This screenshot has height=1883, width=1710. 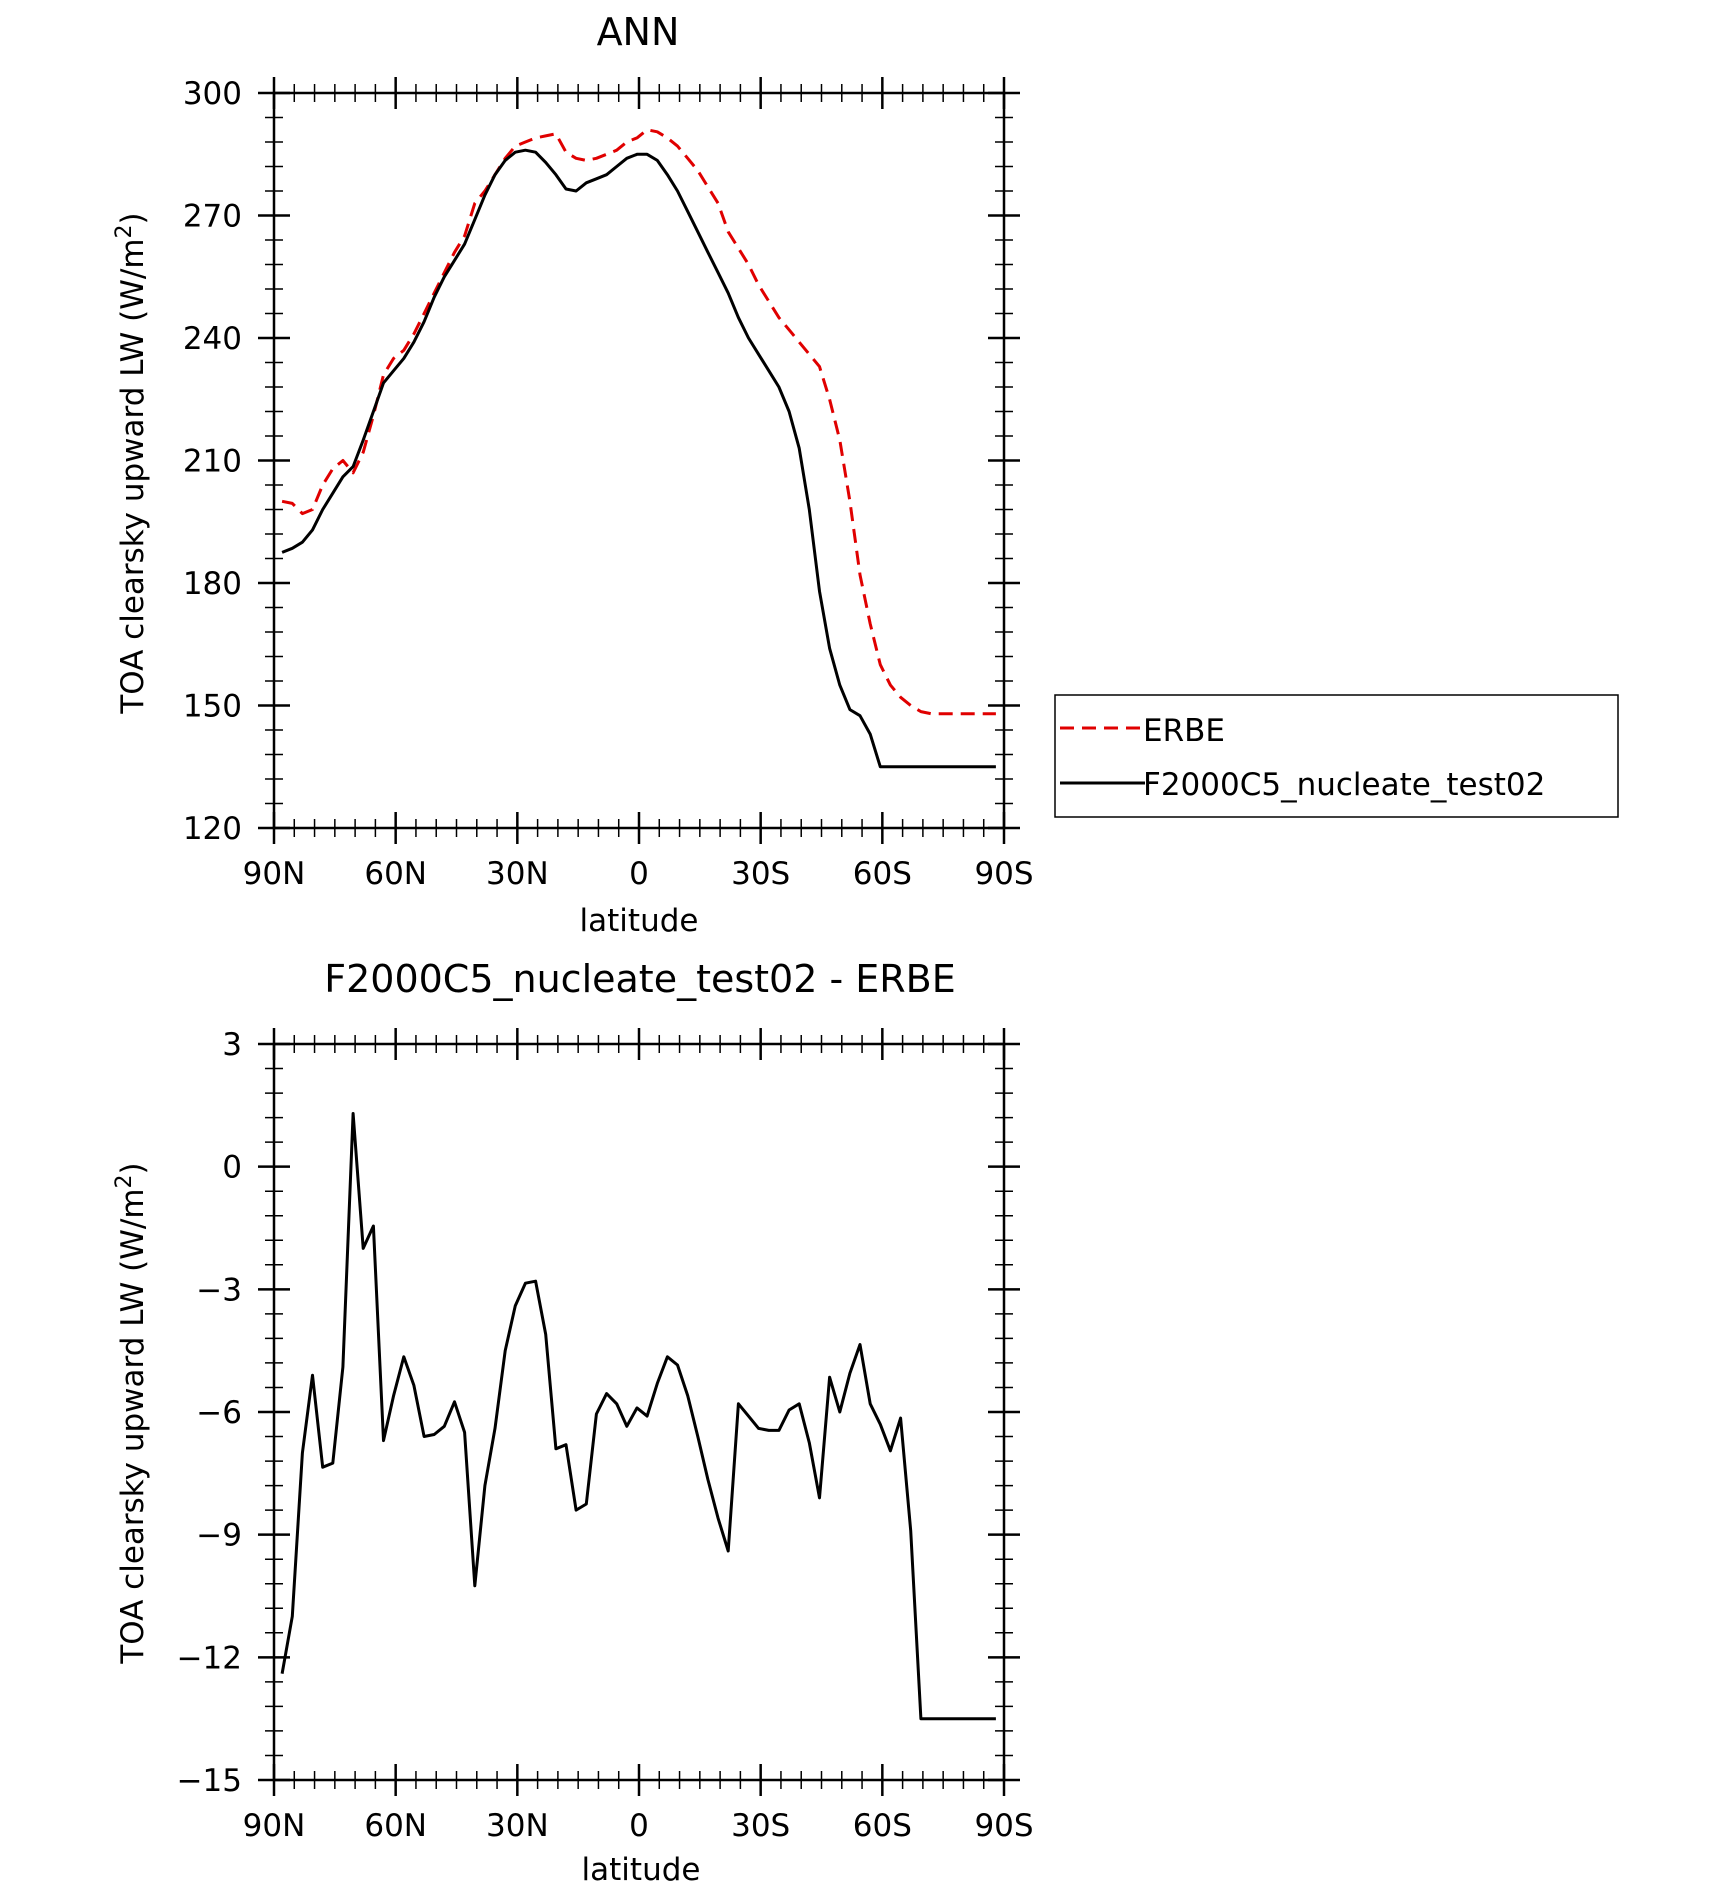 What do you see at coordinates (641, 1867) in the screenshot?
I see `bottom-x-axis-label: latitude` at bounding box center [641, 1867].